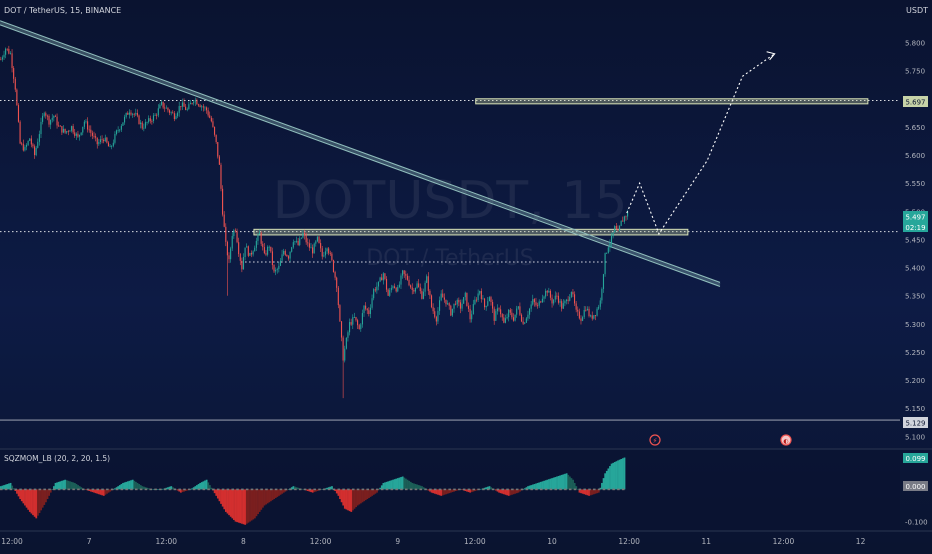 This screenshot has height=554, width=932. I want to click on projection-layer, so click(701, 143).